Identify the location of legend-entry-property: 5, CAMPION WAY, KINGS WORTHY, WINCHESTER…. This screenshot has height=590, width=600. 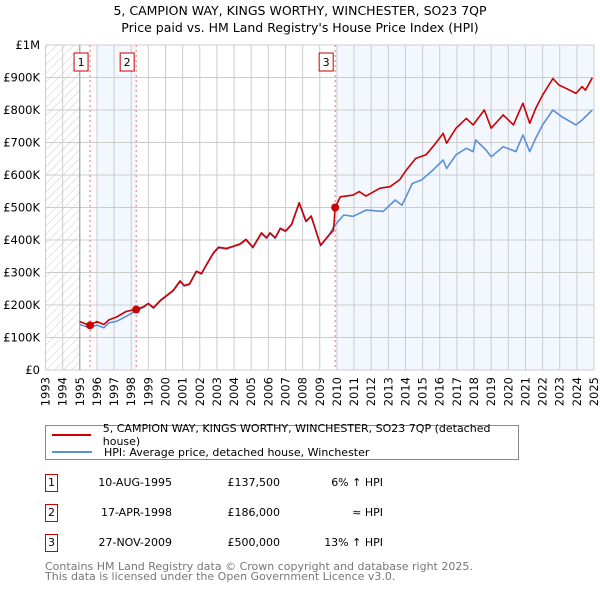
(282, 435).